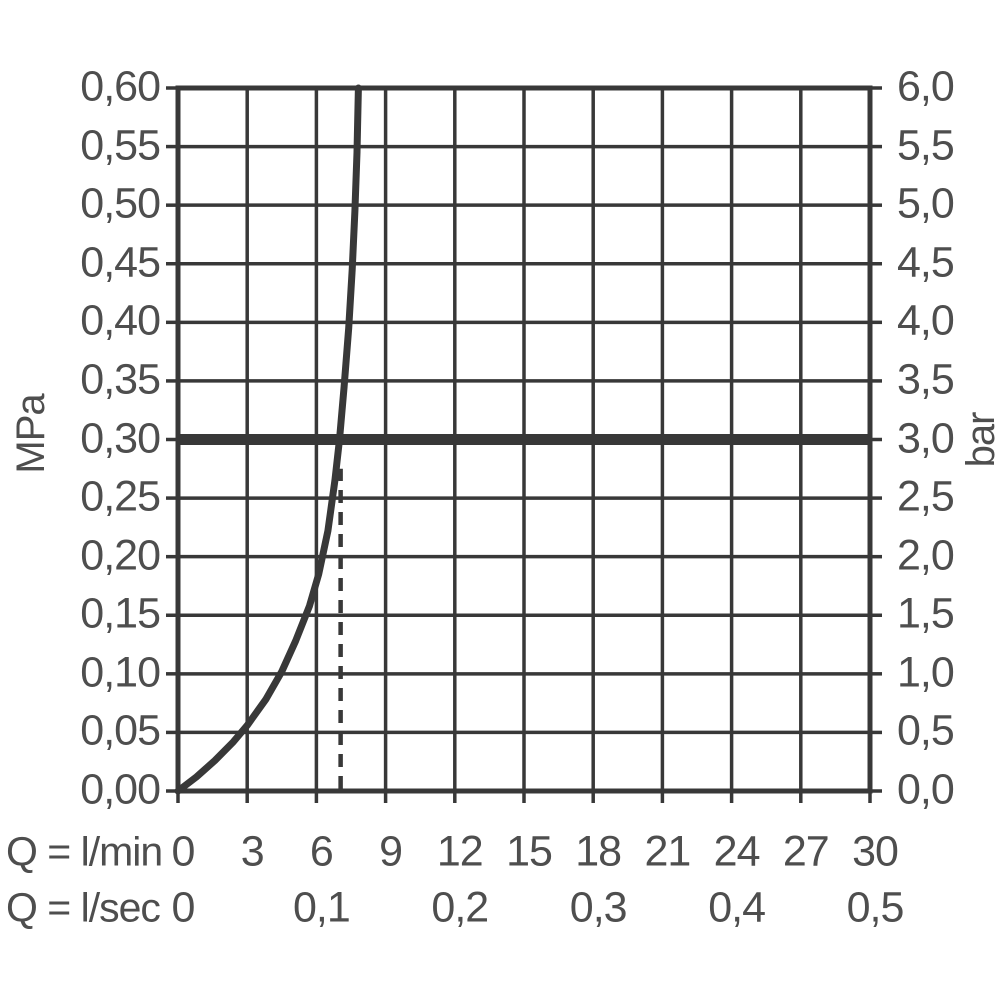  What do you see at coordinates (120, 320) in the screenshot?
I see `y-left-tick-label: 0,40` at bounding box center [120, 320].